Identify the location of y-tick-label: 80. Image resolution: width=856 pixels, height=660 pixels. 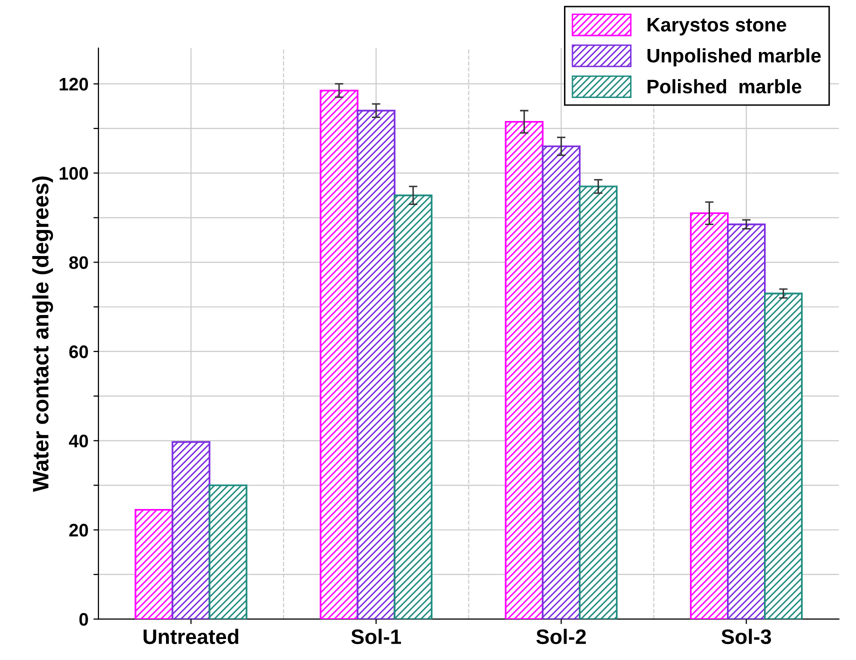
(78, 262).